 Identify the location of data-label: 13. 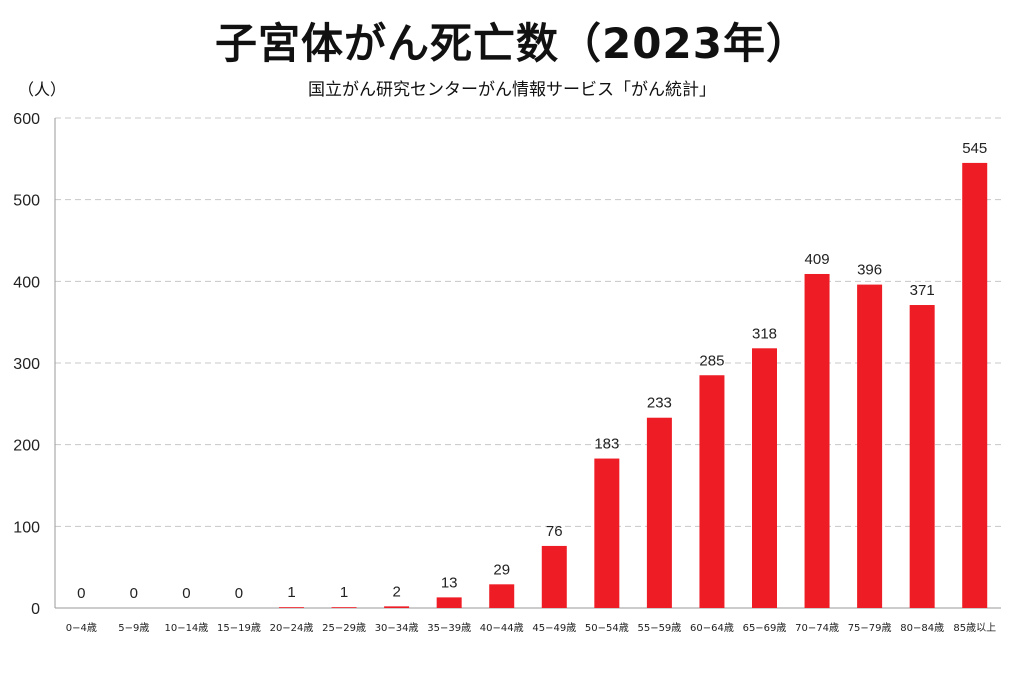
(449, 582).